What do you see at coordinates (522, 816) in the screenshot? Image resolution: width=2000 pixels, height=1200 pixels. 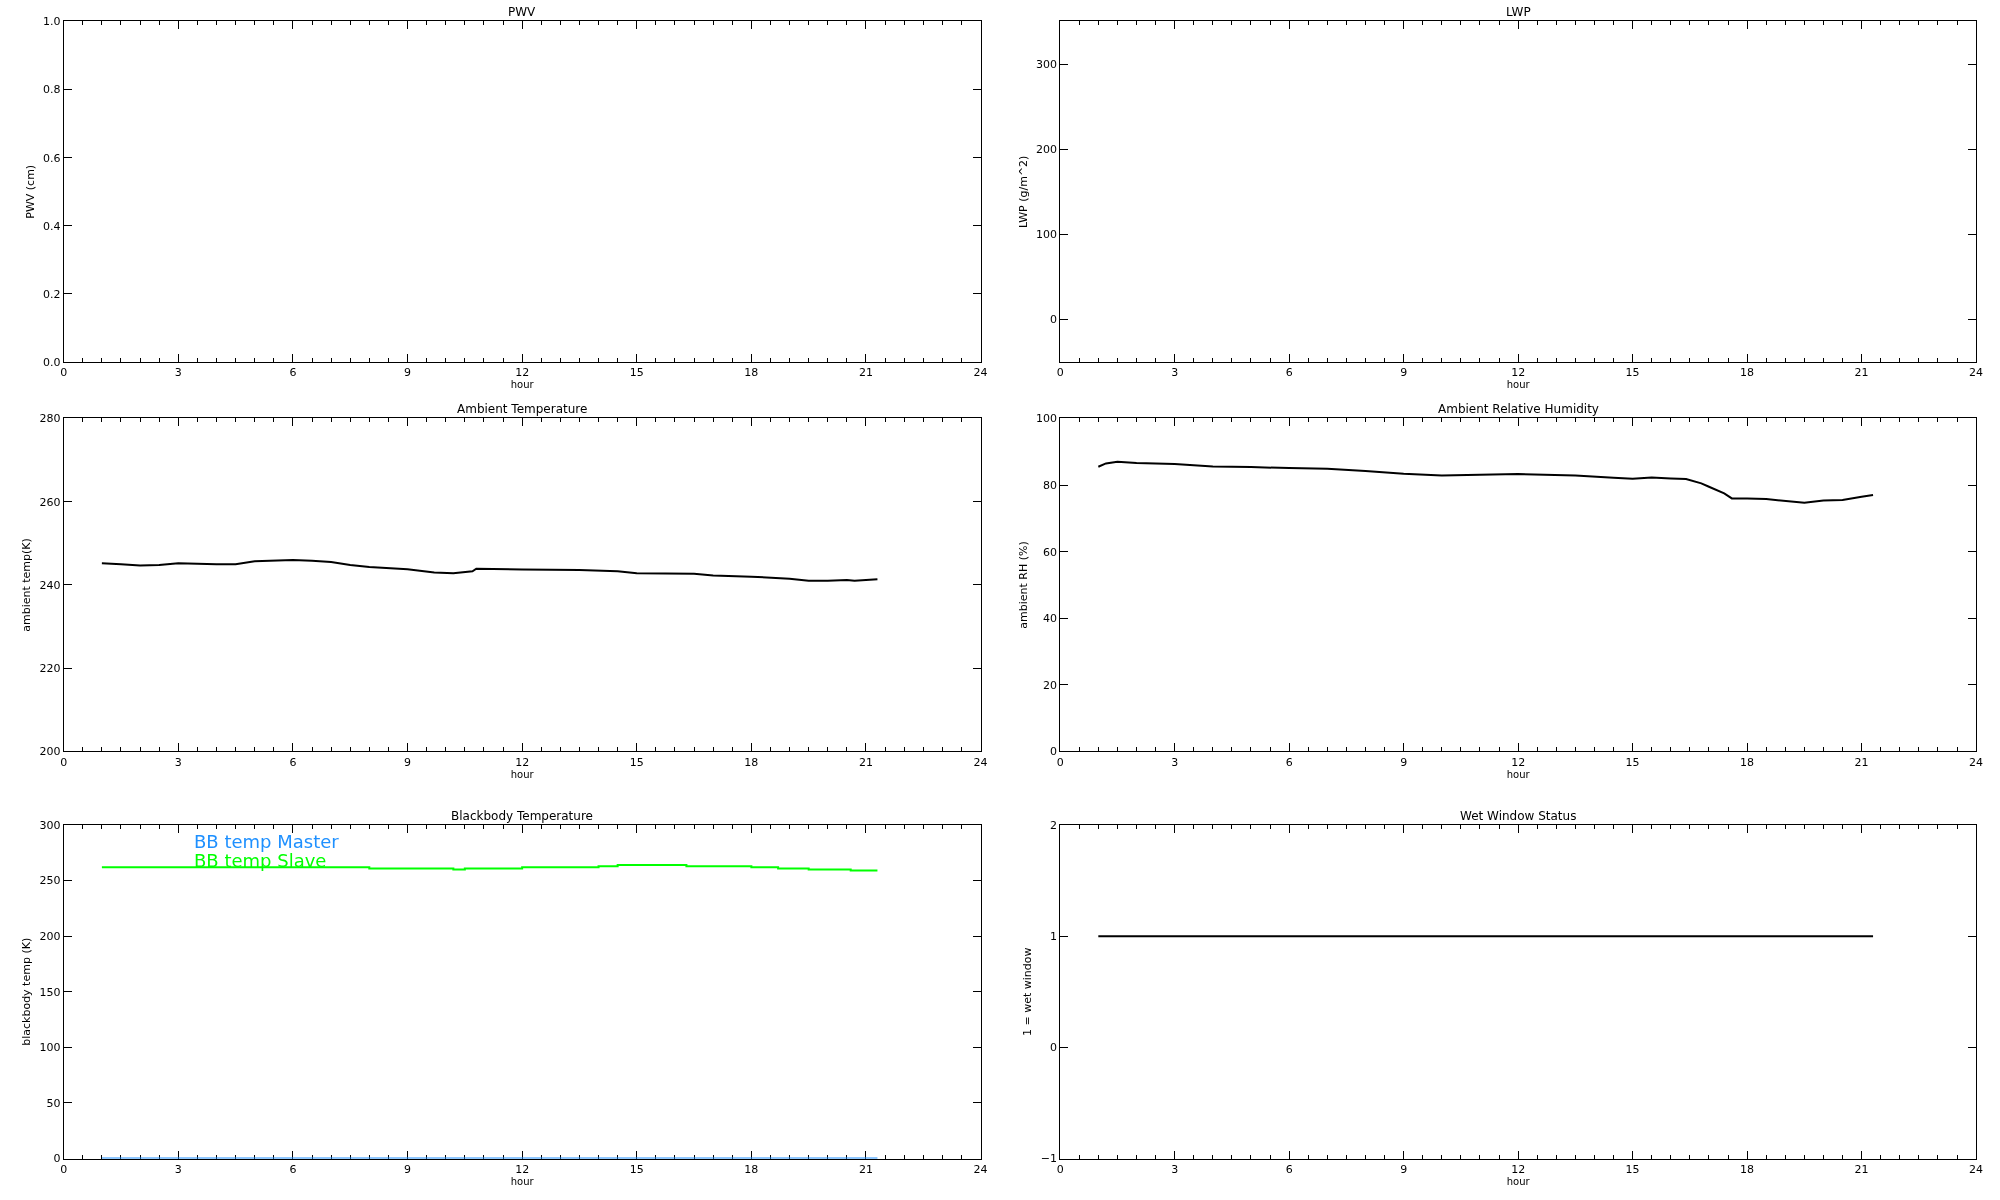 I see `chart-title: Blackbody Temperature` at bounding box center [522, 816].